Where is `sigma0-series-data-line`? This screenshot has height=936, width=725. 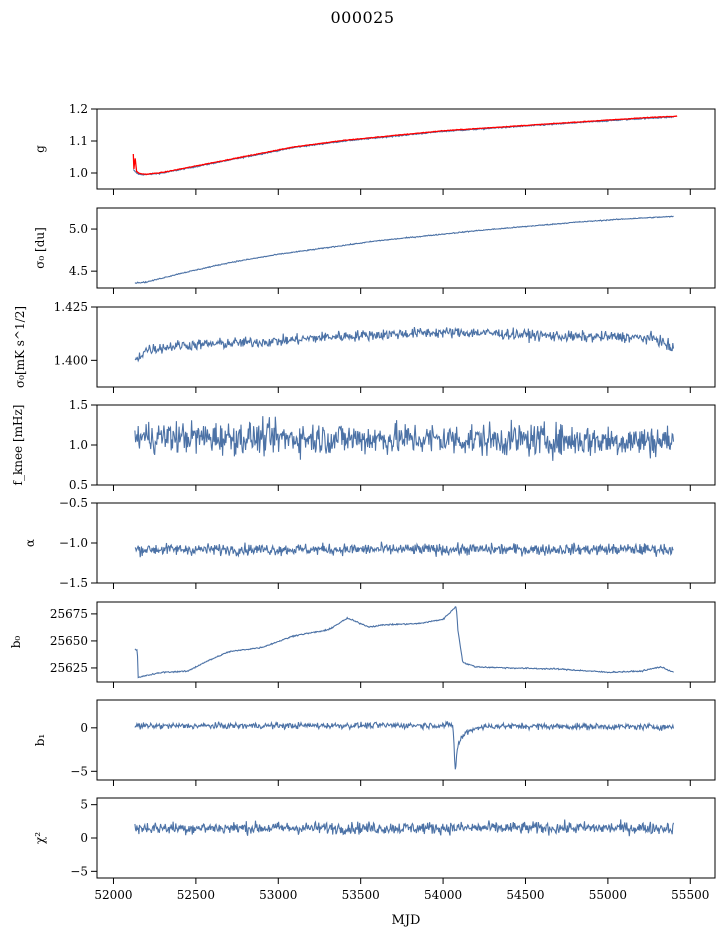
sigma0-series-data-line is located at coordinates (404, 249).